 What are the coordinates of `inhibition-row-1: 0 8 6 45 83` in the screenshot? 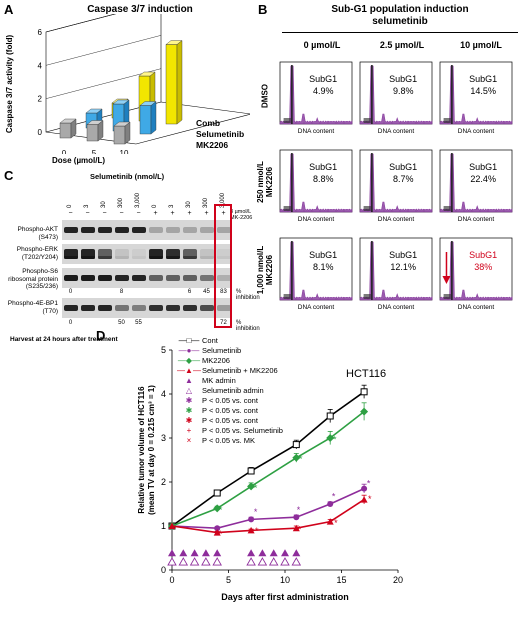 It's located at (147, 293).